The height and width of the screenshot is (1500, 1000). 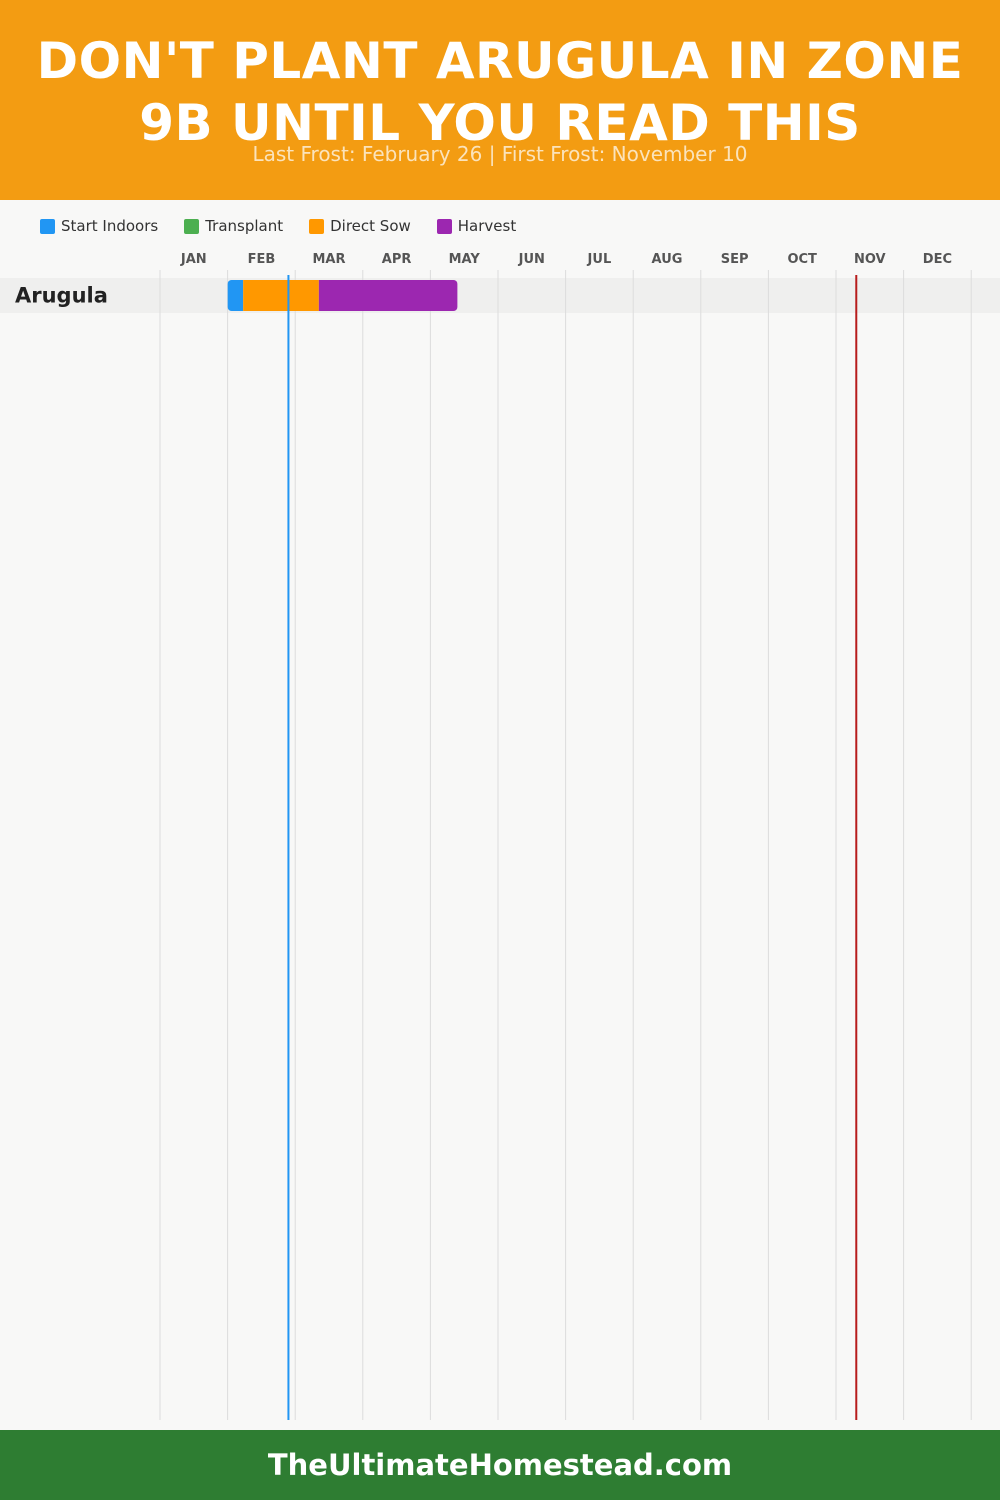 What do you see at coordinates (870, 259) in the screenshot?
I see `month-label-nov: NOV` at bounding box center [870, 259].